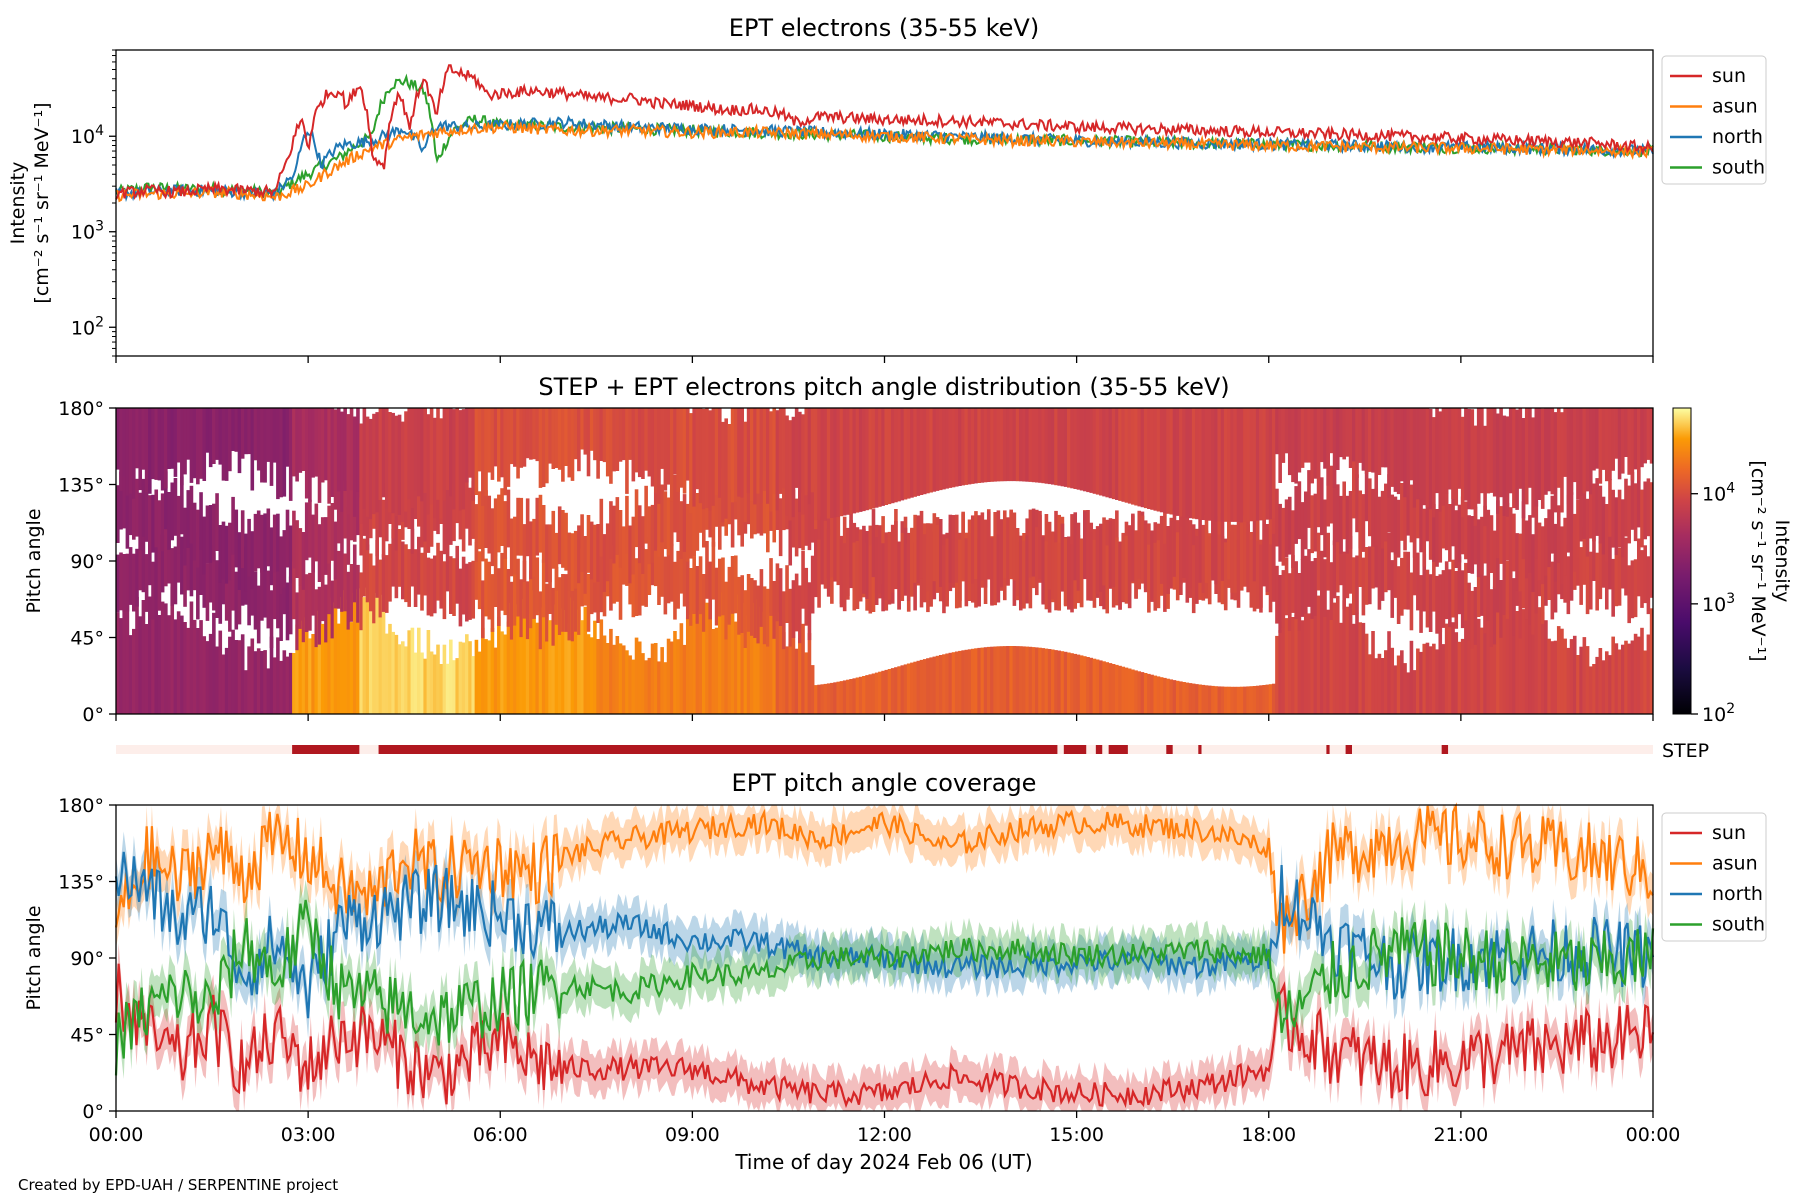 Image resolution: width=1800 pixels, height=1200 pixels. Describe the element at coordinates (1718, 493) in the screenshot. I see `colorbar-tick-label: 104` at that location.